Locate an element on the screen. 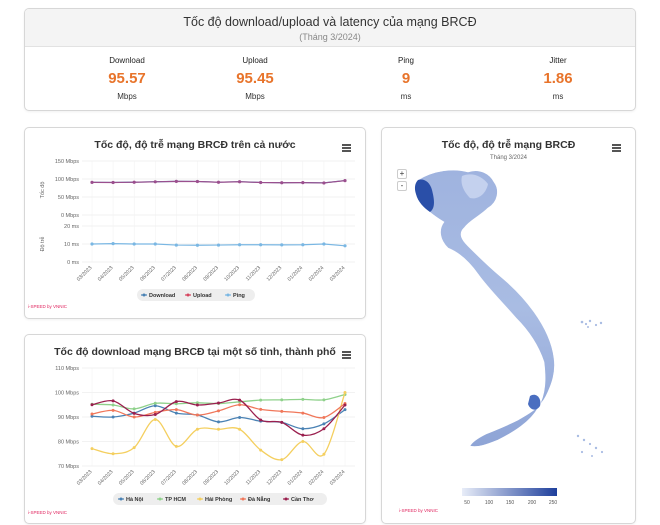 The width and height of the screenshot is (660, 525). chart-title: Tốc độ, độ trễ mạng BRCĐ trên cả nước is located at coordinates (195, 145).